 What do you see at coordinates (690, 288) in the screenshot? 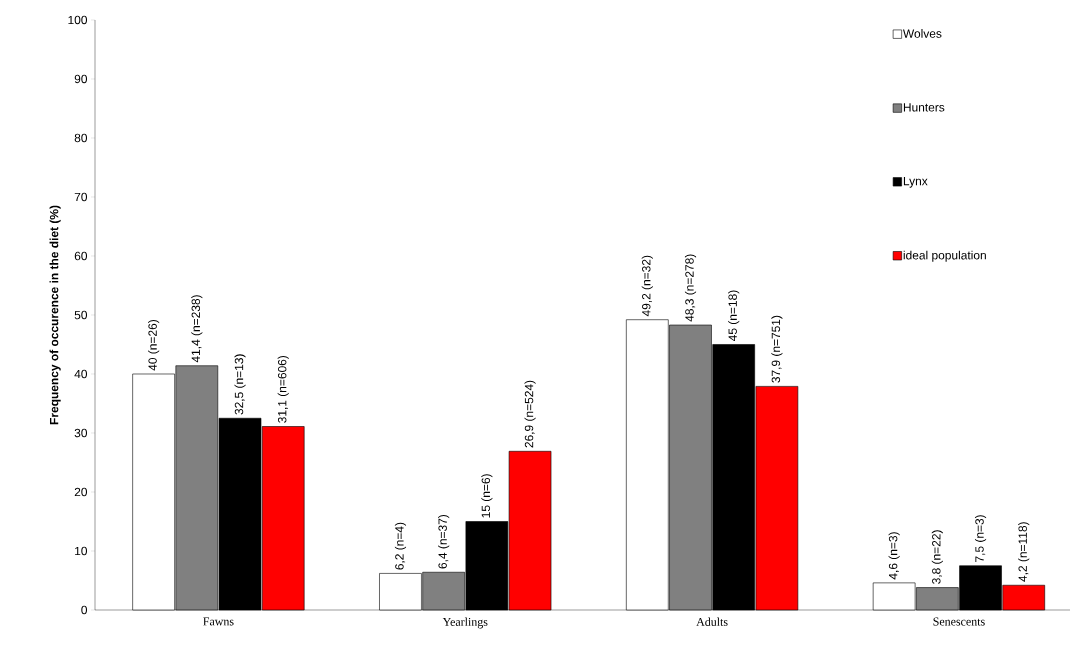
I see `data-label: 48,3 (n=278)` at bounding box center [690, 288].